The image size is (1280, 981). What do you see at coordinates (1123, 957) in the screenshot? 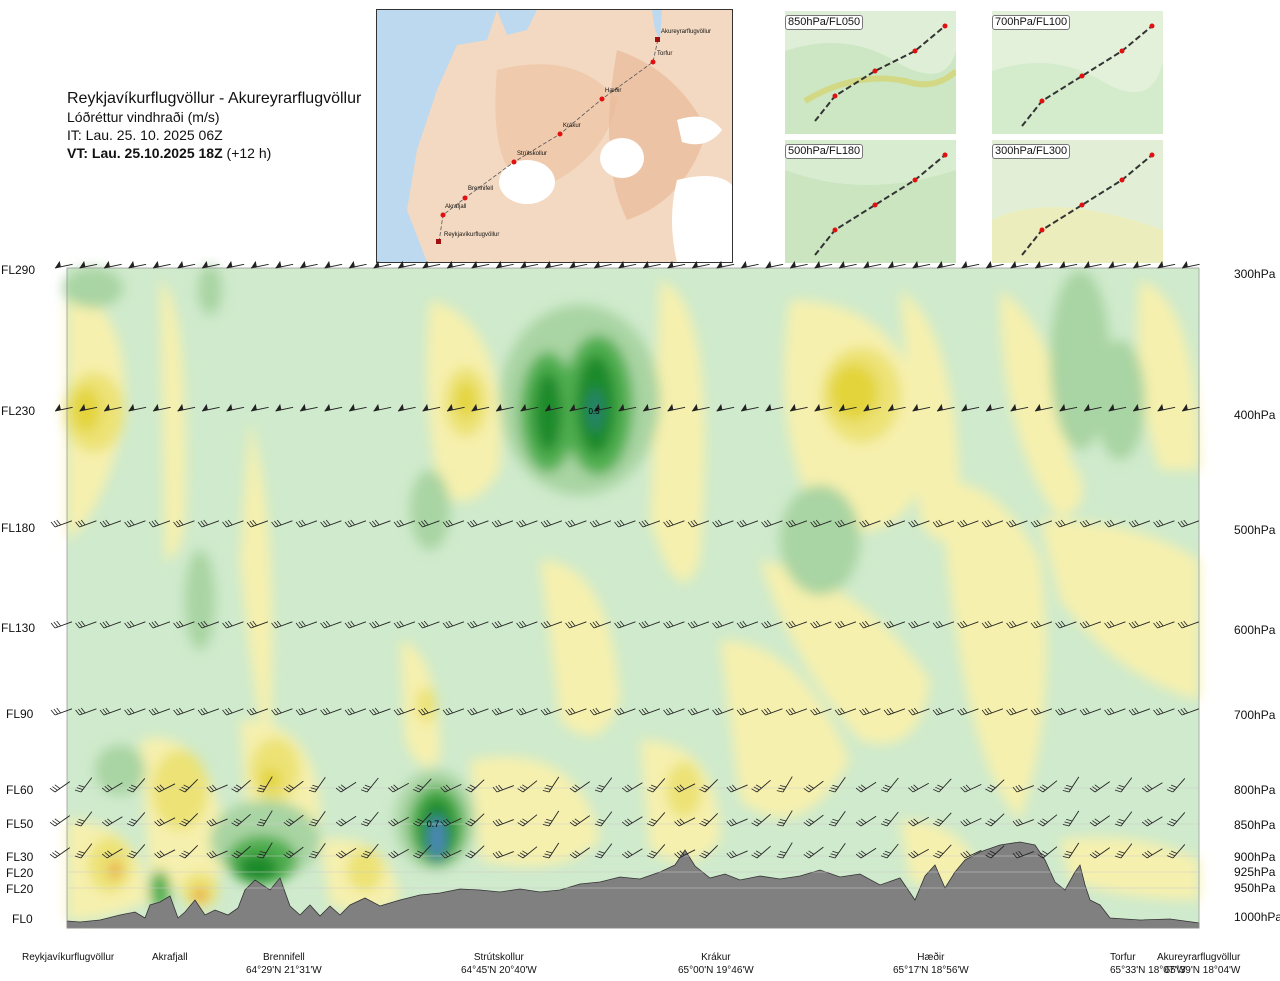
I see `location-name: Torfur` at bounding box center [1123, 957].